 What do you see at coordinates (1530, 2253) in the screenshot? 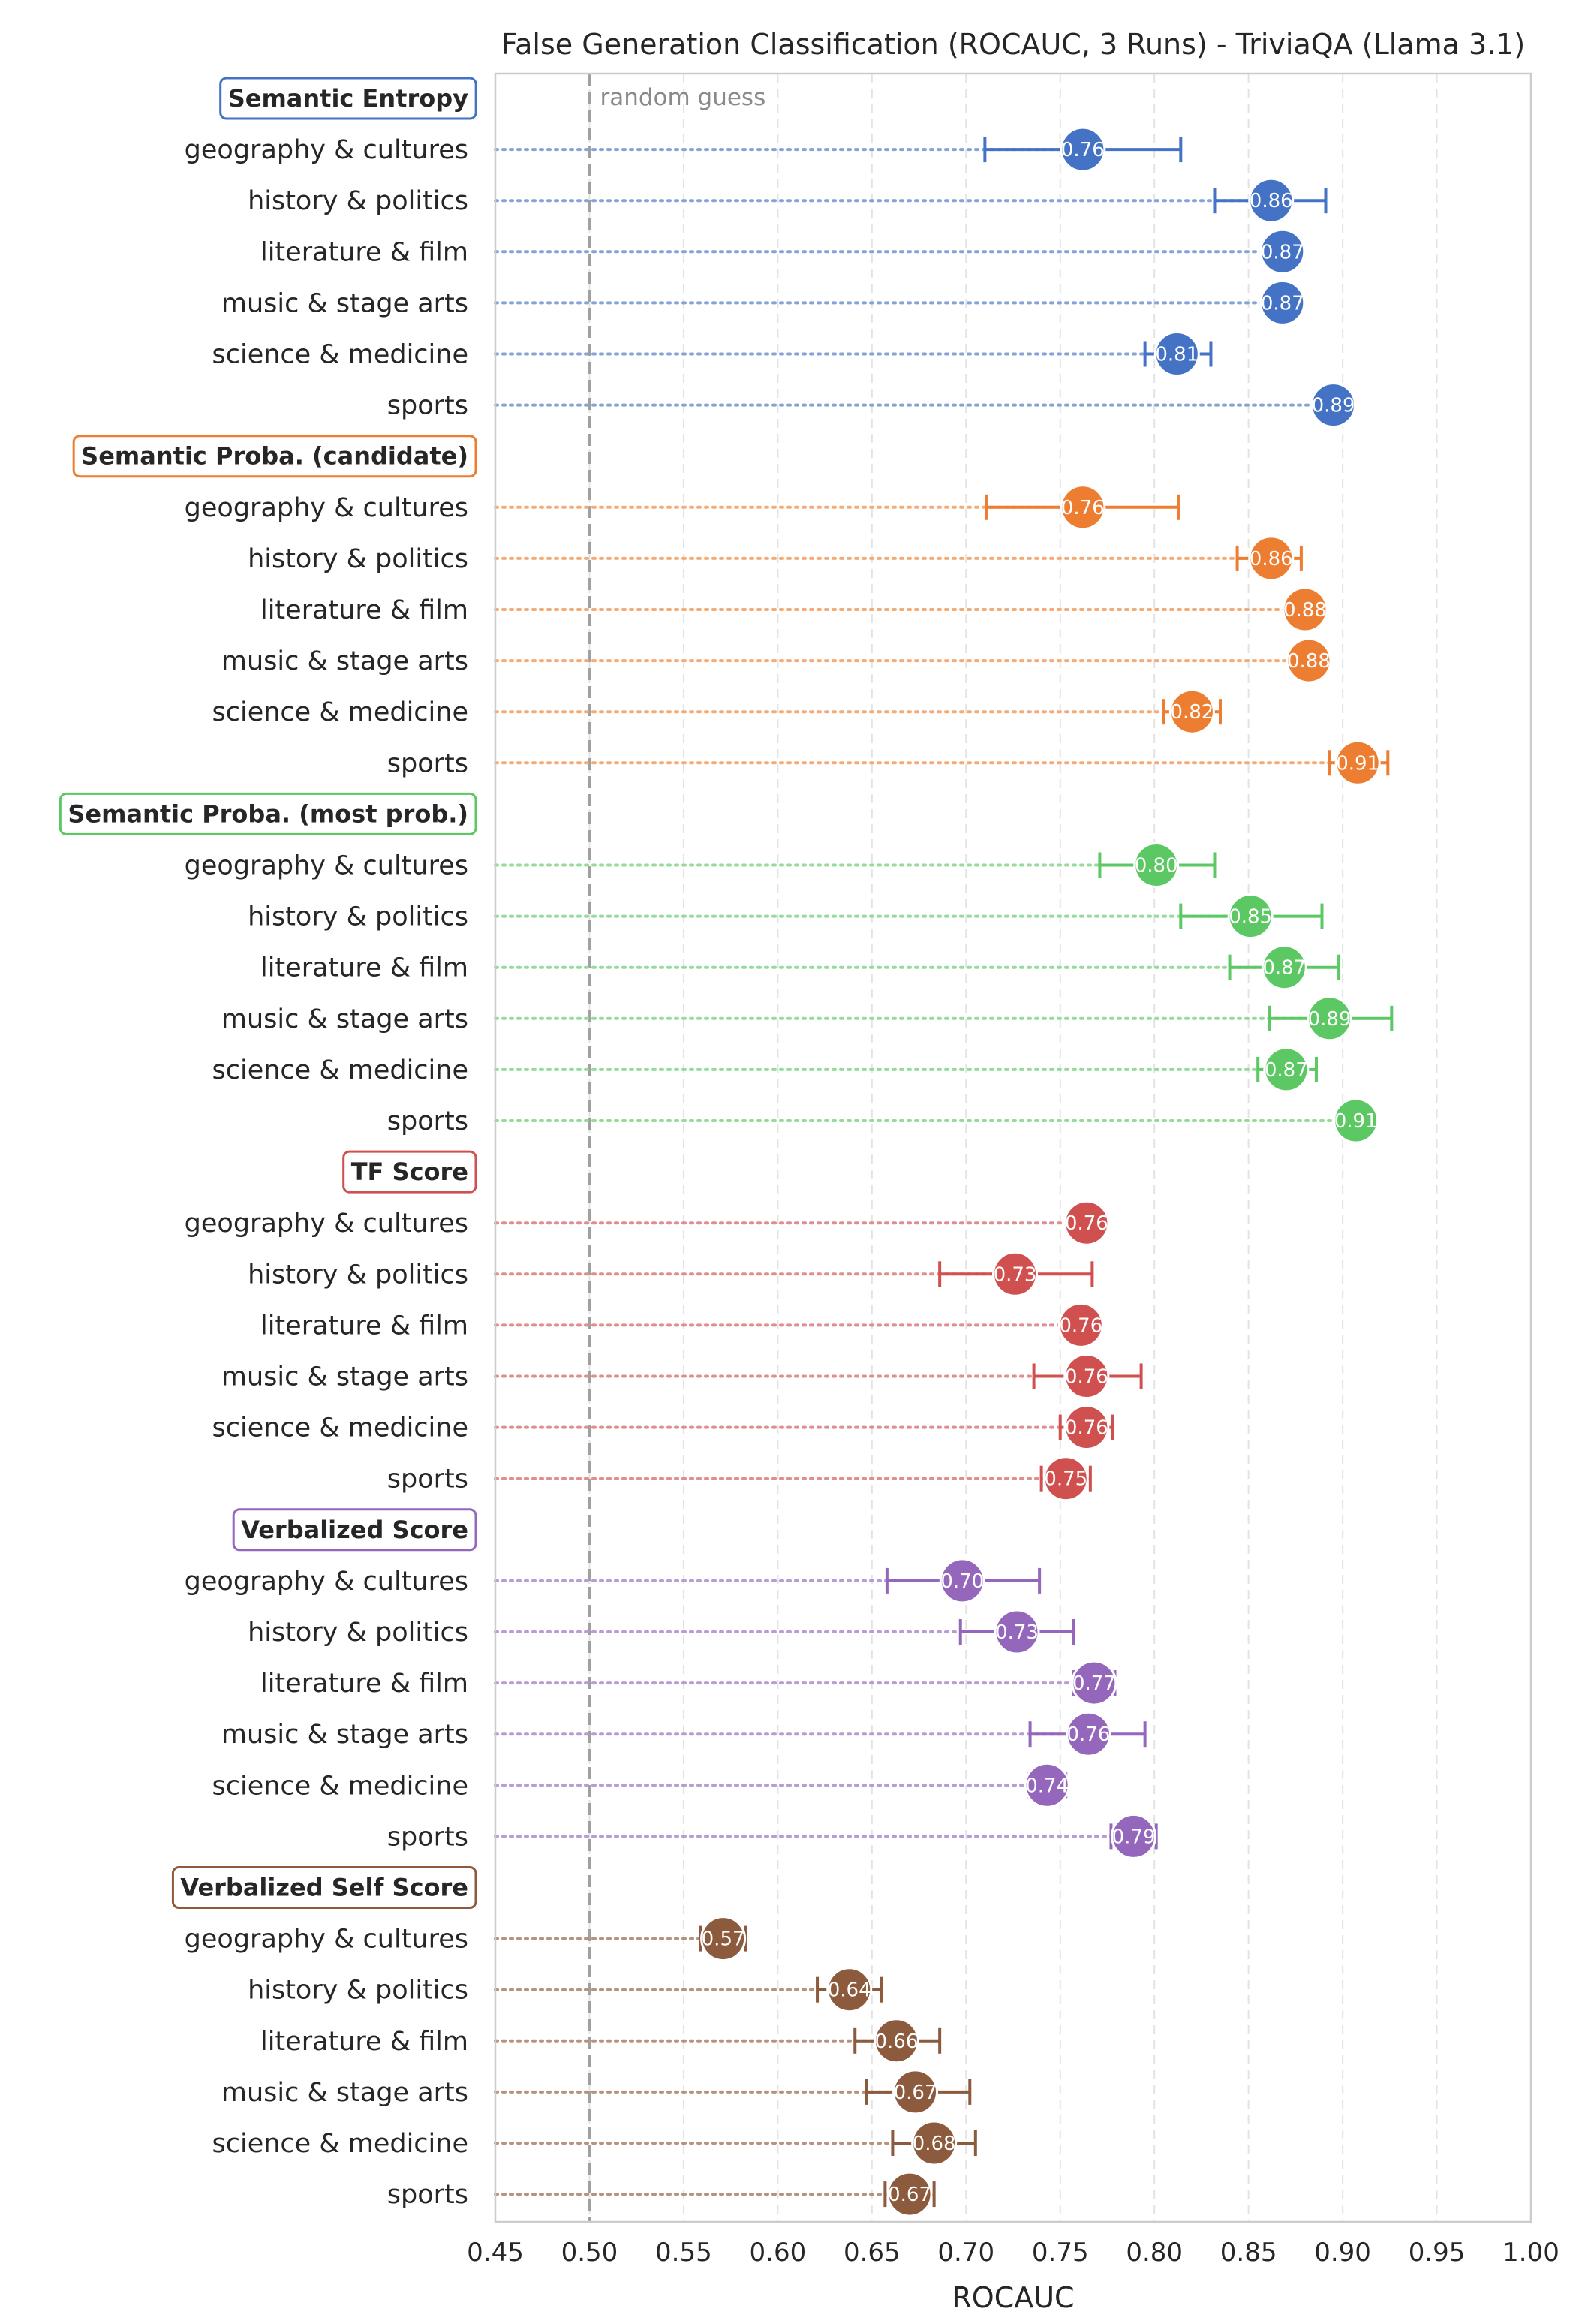
I see `x-tick-label: 1.00` at bounding box center [1530, 2253].